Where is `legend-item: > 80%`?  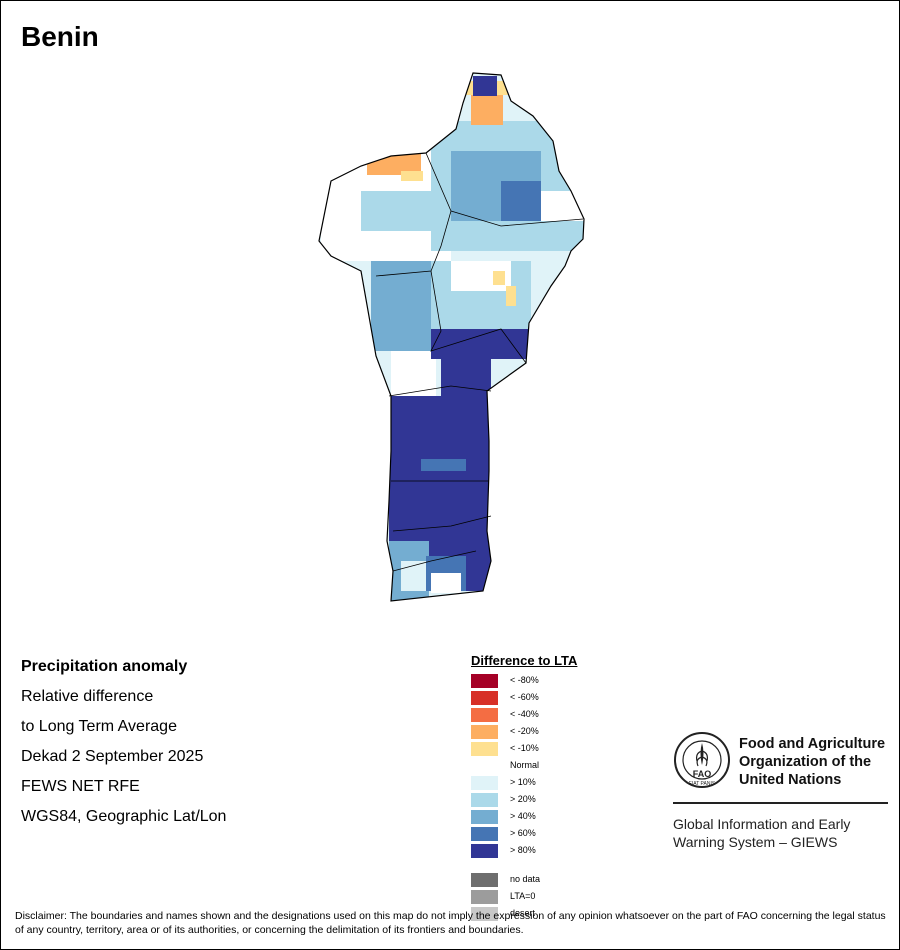
legend-item: > 80% is located at coordinates (524, 850).